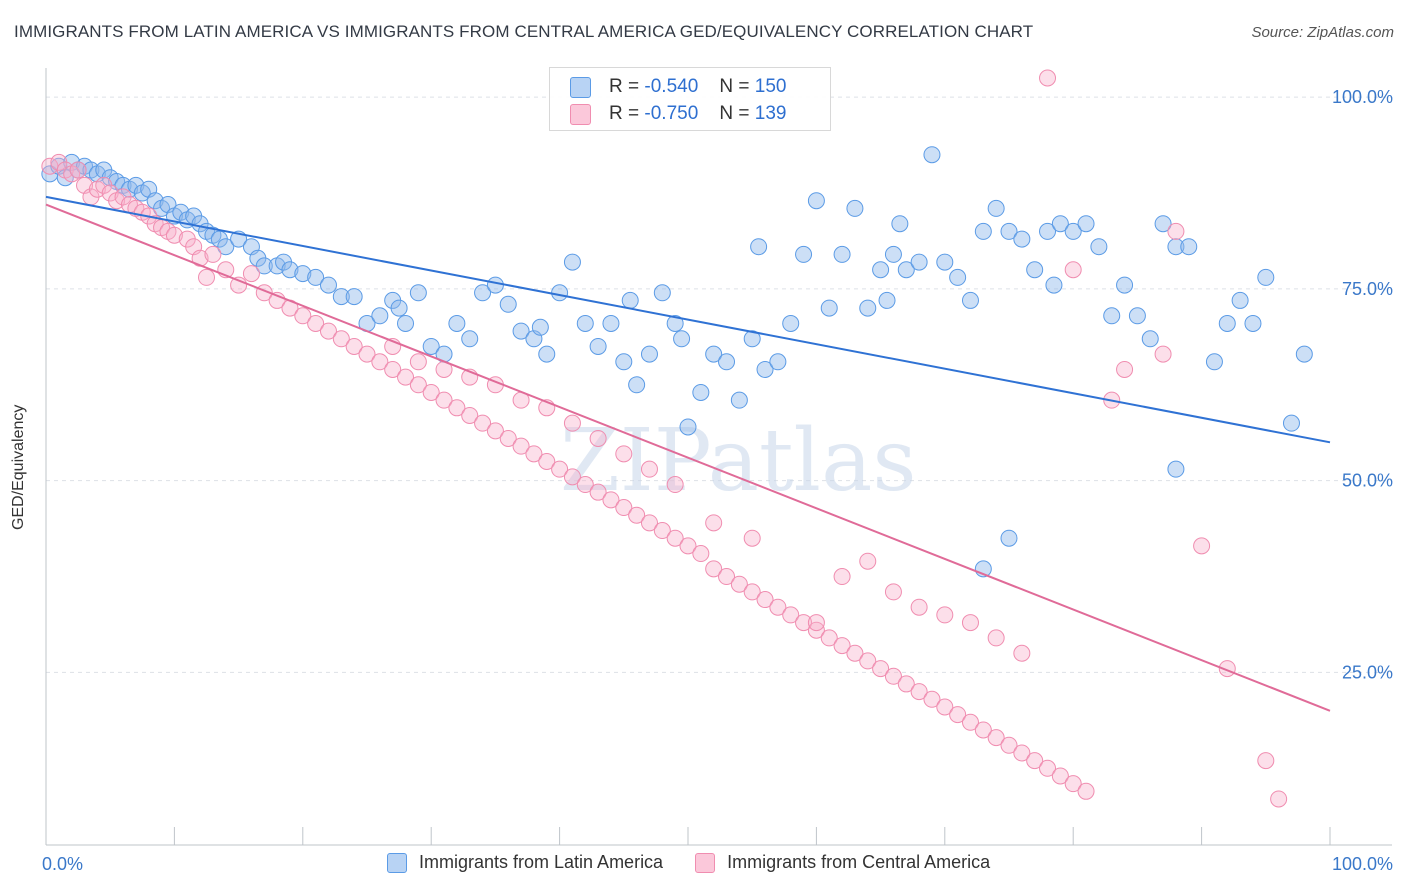  What do you see at coordinates (770, 113) in the screenshot?
I see `n-value: 139` at bounding box center [770, 113].